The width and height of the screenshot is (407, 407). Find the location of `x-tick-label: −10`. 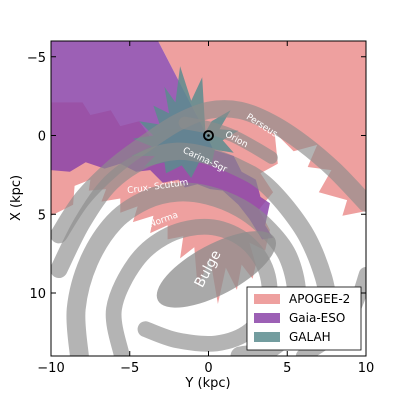

x-tick-label: −10 is located at coordinates (50, 368).